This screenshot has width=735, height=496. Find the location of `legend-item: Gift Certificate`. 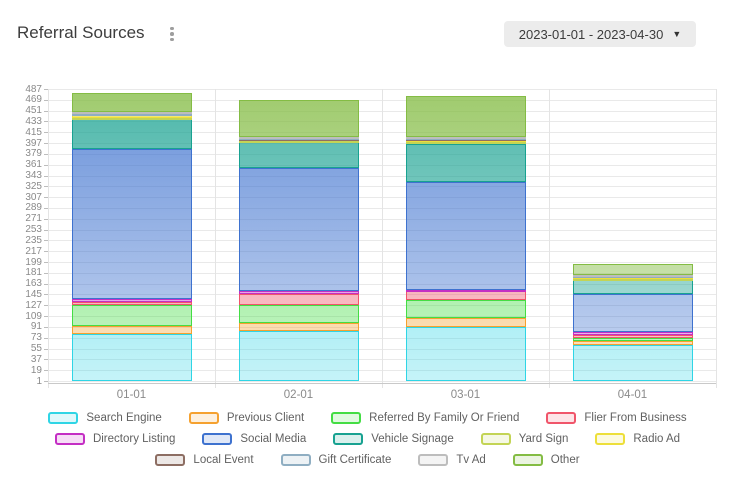

legend-item: Gift Certificate is located at coordinates (335, 460).